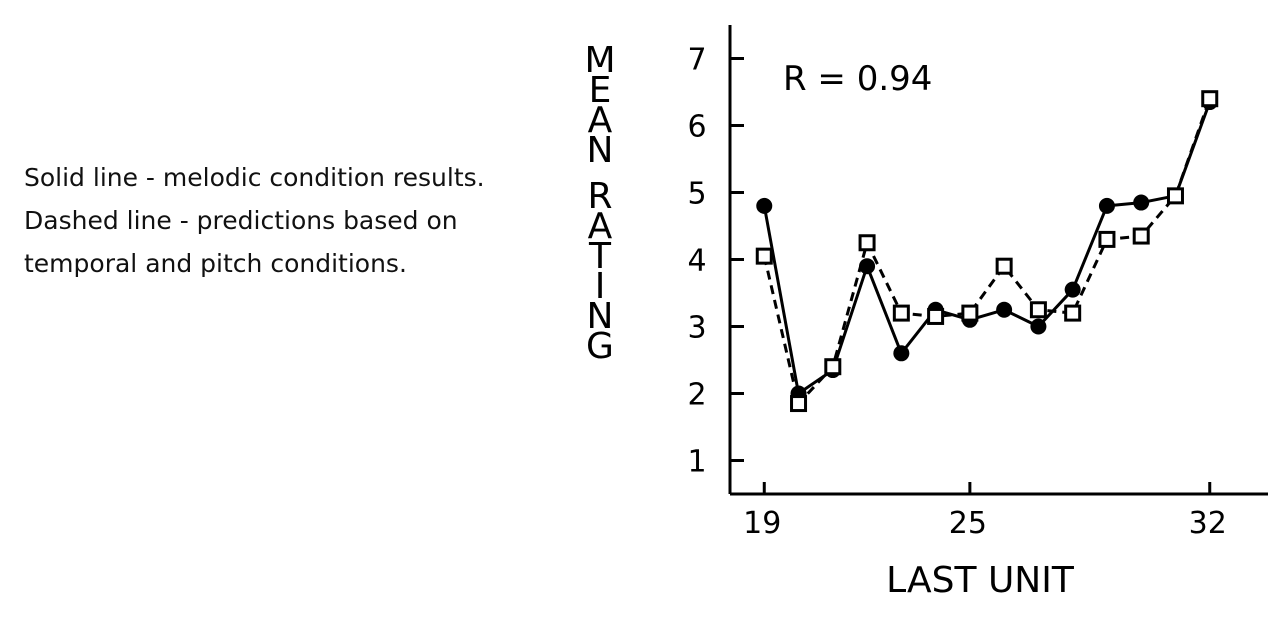 The height and width of the screenshot is (618, 1287). Describe the element at coordinates (857, 79) in the screenshot. I see `correlation-annotation: R = 0.94` at that location.